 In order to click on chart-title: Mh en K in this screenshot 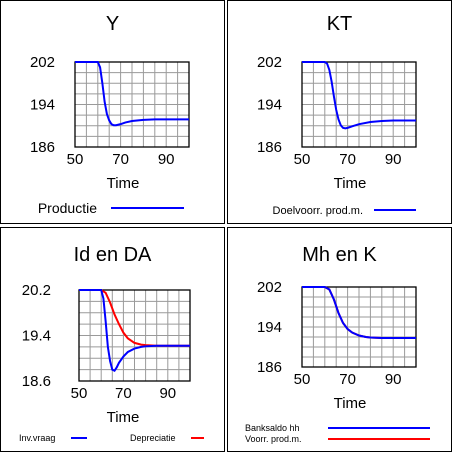, I will do `click(339, 255)`.